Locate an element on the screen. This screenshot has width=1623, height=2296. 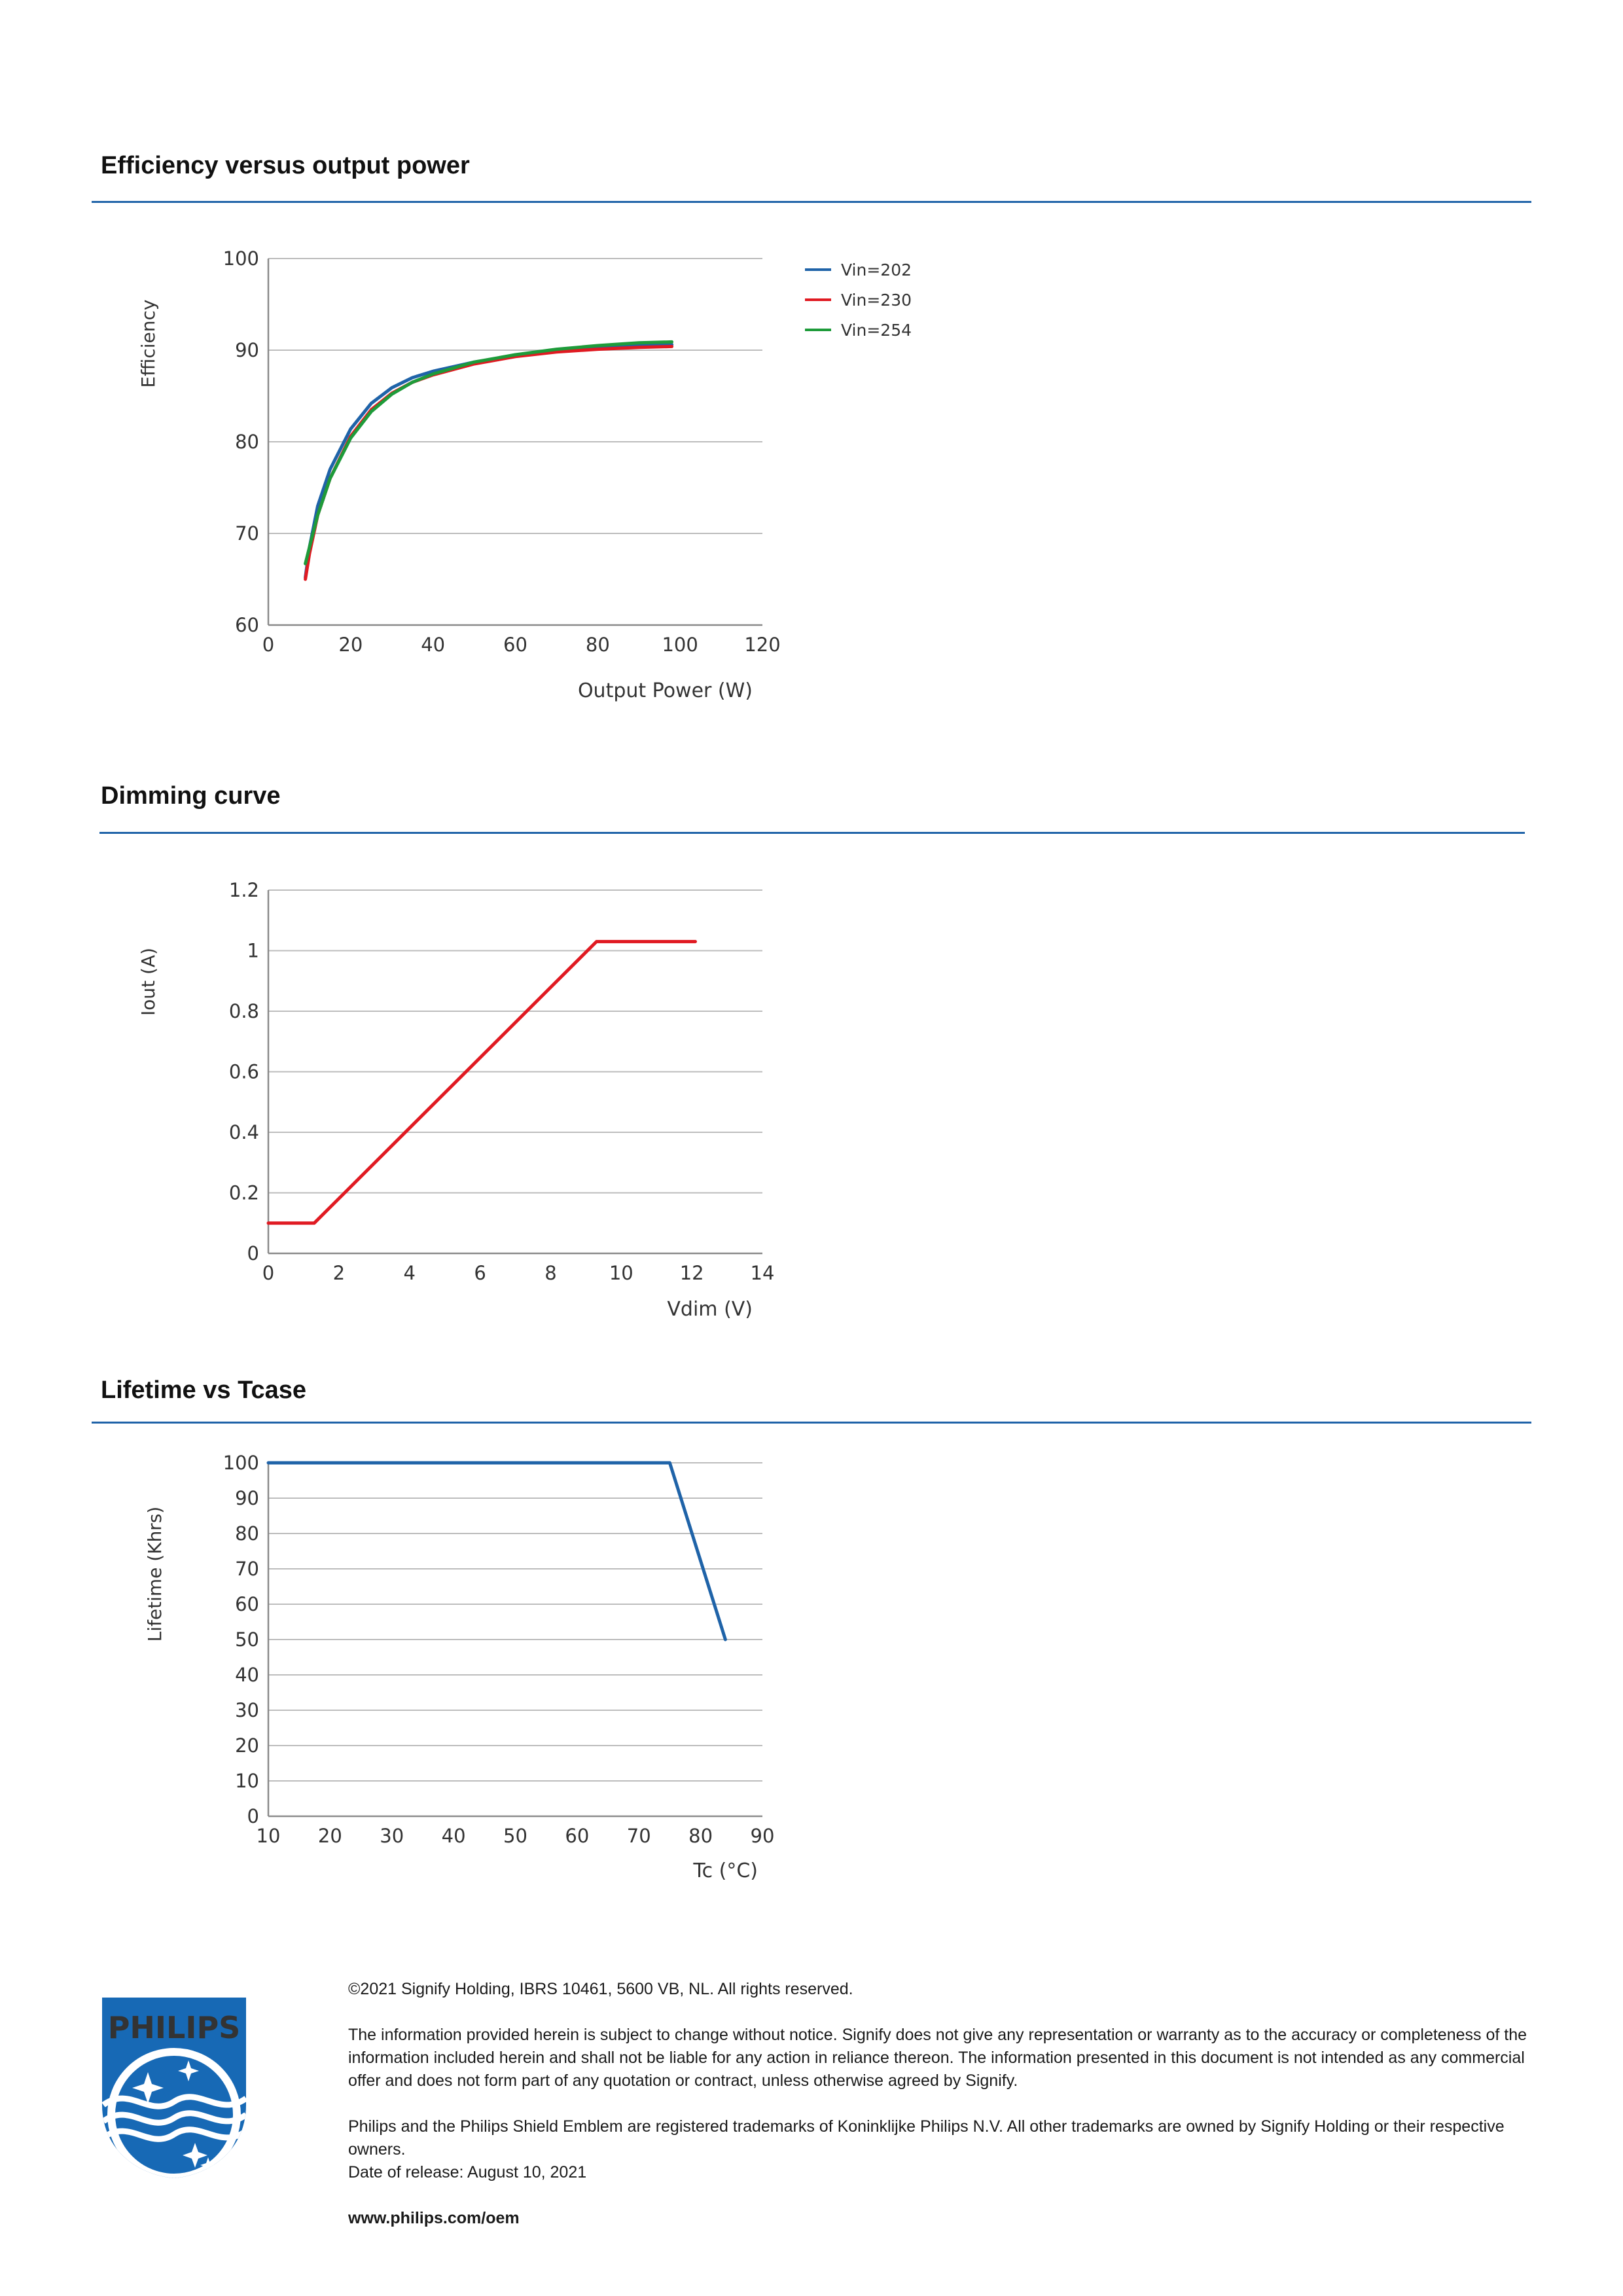
x-axis-title: Output Power (W) is located at coordinates (665, 690).